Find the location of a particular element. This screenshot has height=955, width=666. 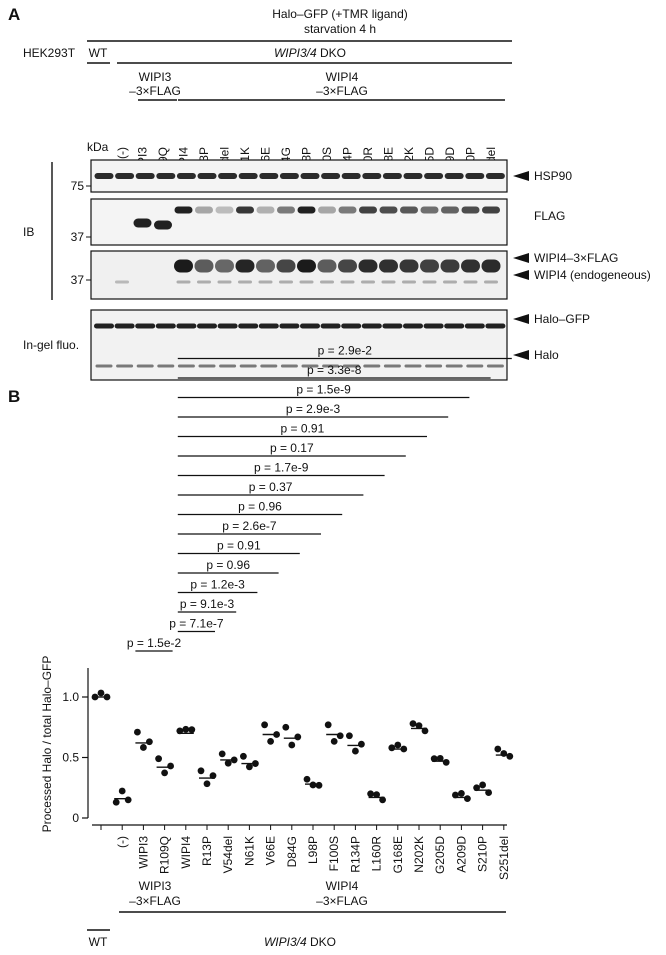

panel-a-letter: A is located at coordinates (14, 14).